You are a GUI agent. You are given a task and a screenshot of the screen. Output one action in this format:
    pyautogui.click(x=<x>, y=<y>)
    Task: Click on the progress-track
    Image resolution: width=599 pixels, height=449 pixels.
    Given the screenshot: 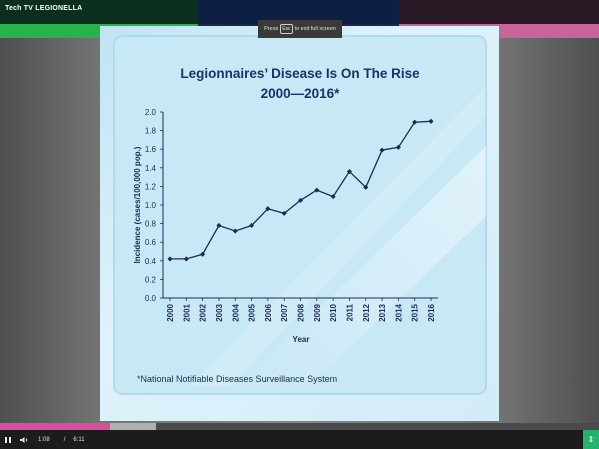 What is the action you would take?
    pyautogui.click(x=299, y=426)
    